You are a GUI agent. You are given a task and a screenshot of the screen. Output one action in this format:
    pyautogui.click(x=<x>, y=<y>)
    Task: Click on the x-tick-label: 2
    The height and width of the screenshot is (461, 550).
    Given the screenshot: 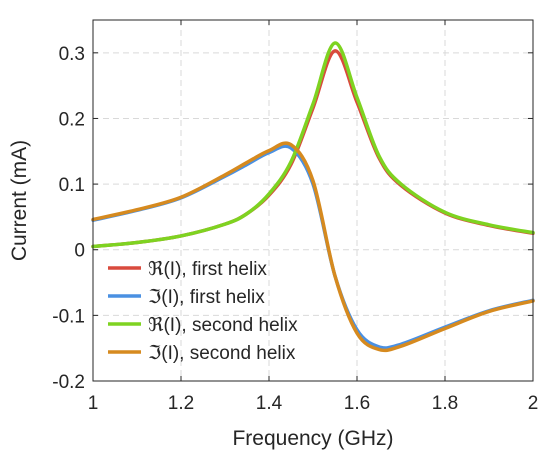 What is the action you would take?
    pyautogui.click(x=533, y=403)
    